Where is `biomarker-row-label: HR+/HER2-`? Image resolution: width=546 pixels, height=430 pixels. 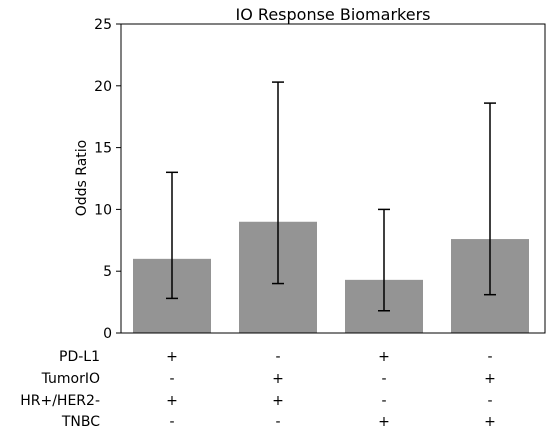
biomarker-row-label: HR+/HER2- is located at coordinates (60, 401).